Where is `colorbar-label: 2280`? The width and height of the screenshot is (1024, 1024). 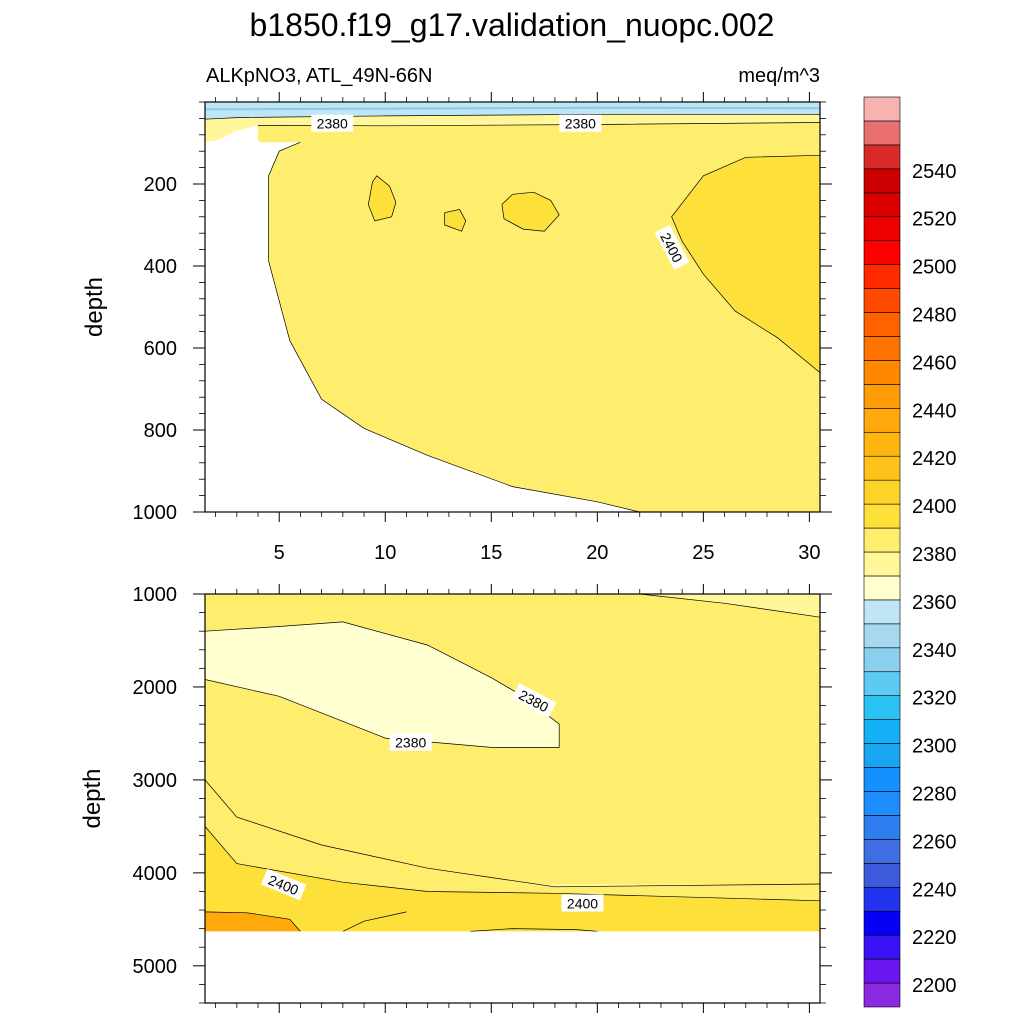 colorbar-label: 2280 is located at coordinates (934, 794).